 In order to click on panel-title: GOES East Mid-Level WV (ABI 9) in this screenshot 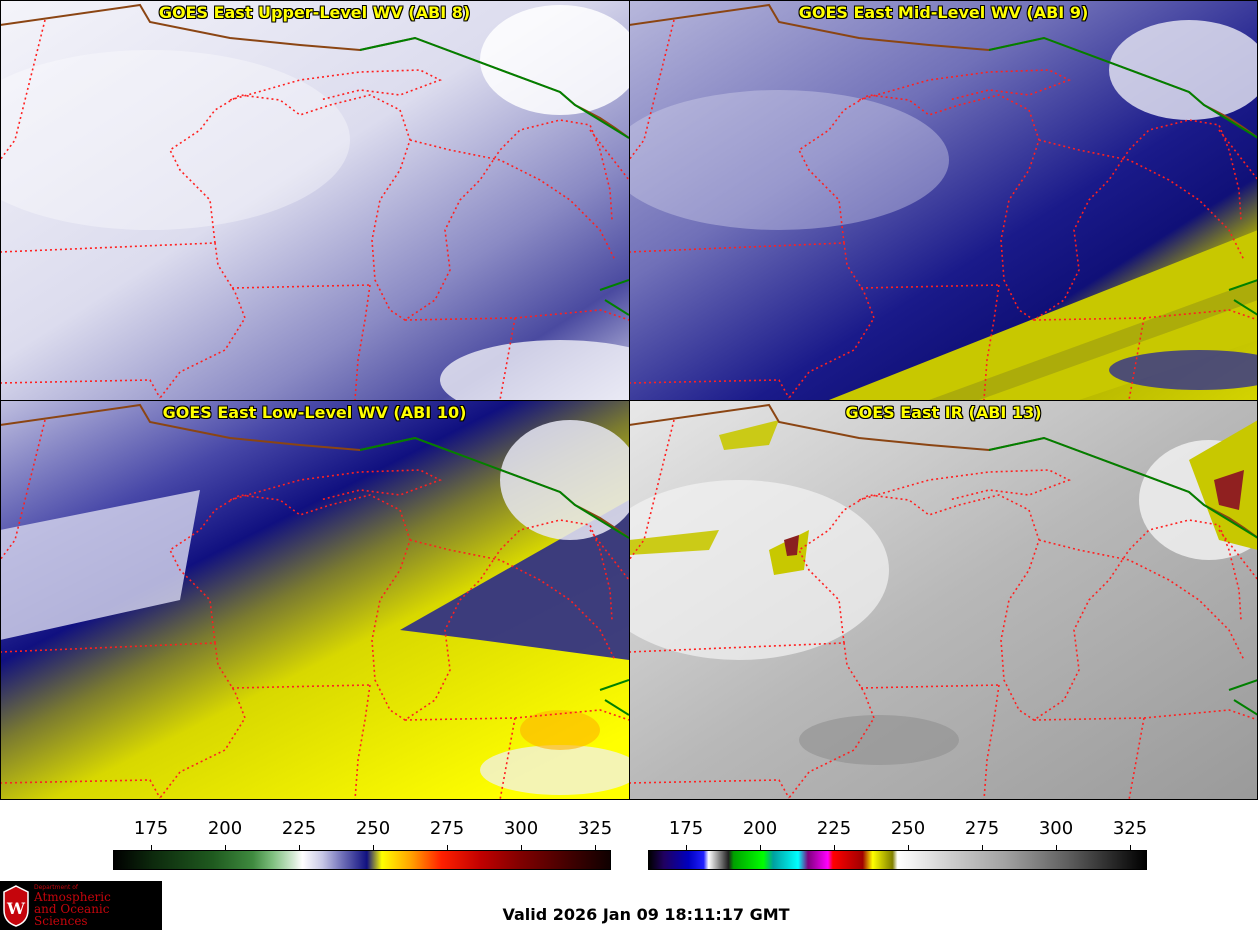, I will do `click(943, 12)`.